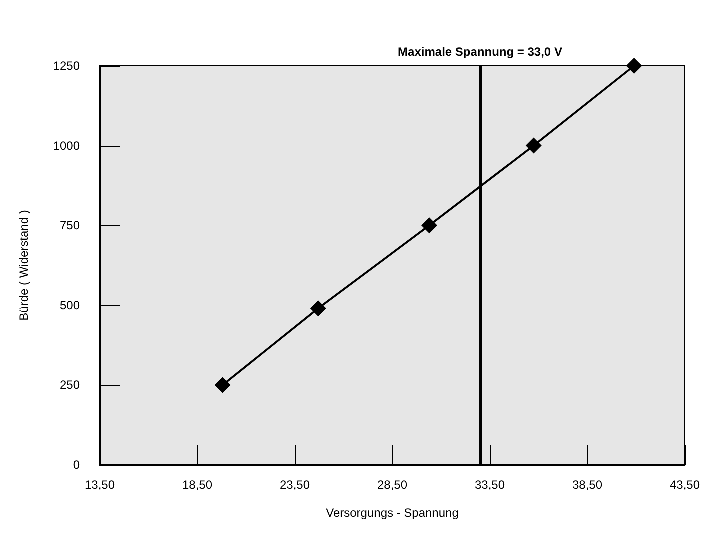 The height and width of the screenshot is (538, 703). I want to click on y-axis-title: Bürde ( Widerstand ), so click(24, 265).